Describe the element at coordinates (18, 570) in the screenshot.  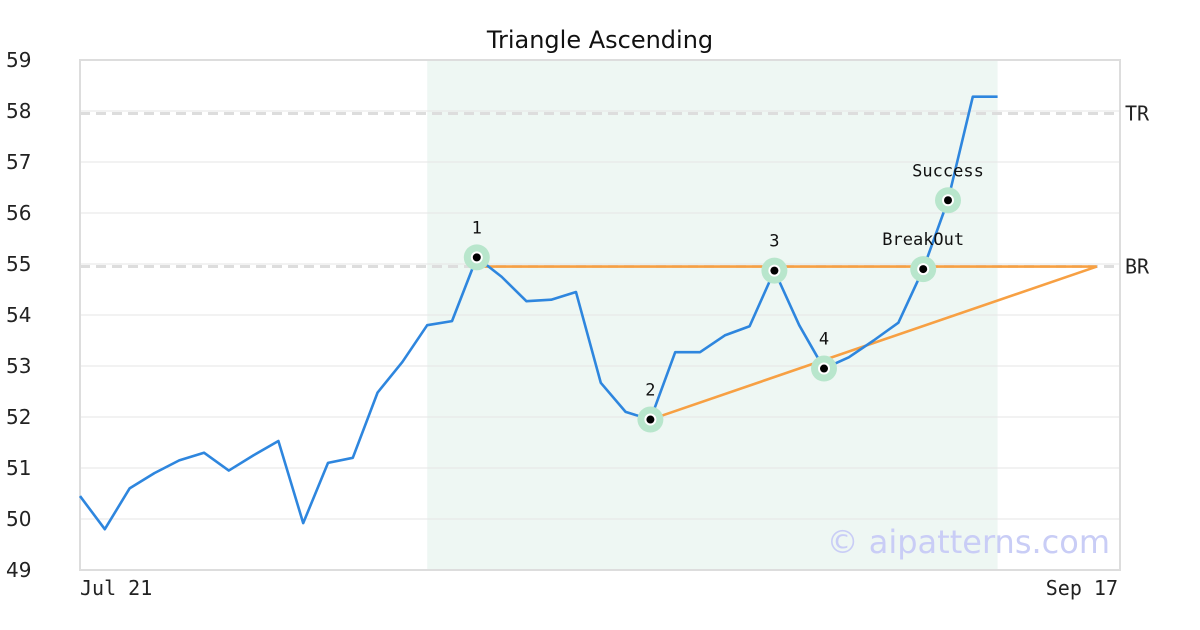
I see `y-tick-label: 49` at that location.